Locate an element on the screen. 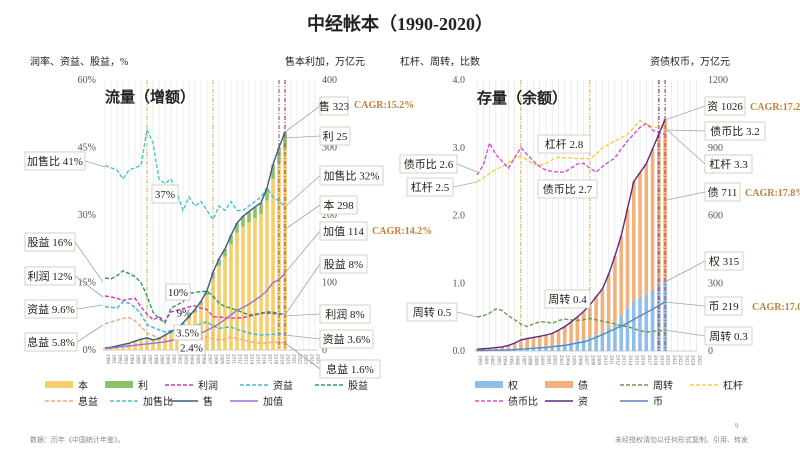 This screenshot has height=450, width=800. legend-label: 加值 is located at coordinates (273, 401).